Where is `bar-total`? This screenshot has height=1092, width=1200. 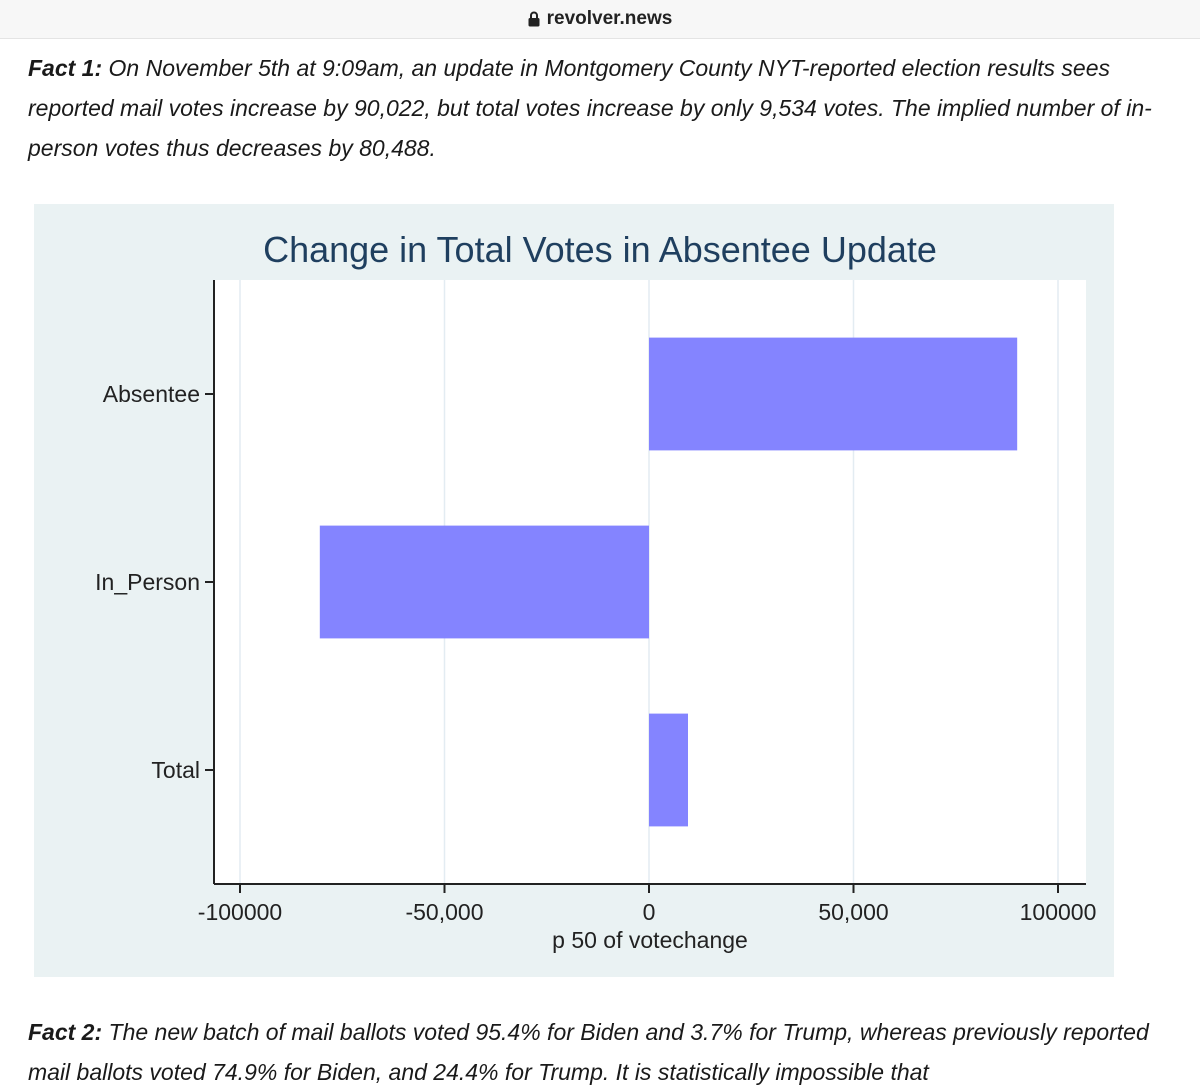
bar-total is located at coordinates (668, 770).